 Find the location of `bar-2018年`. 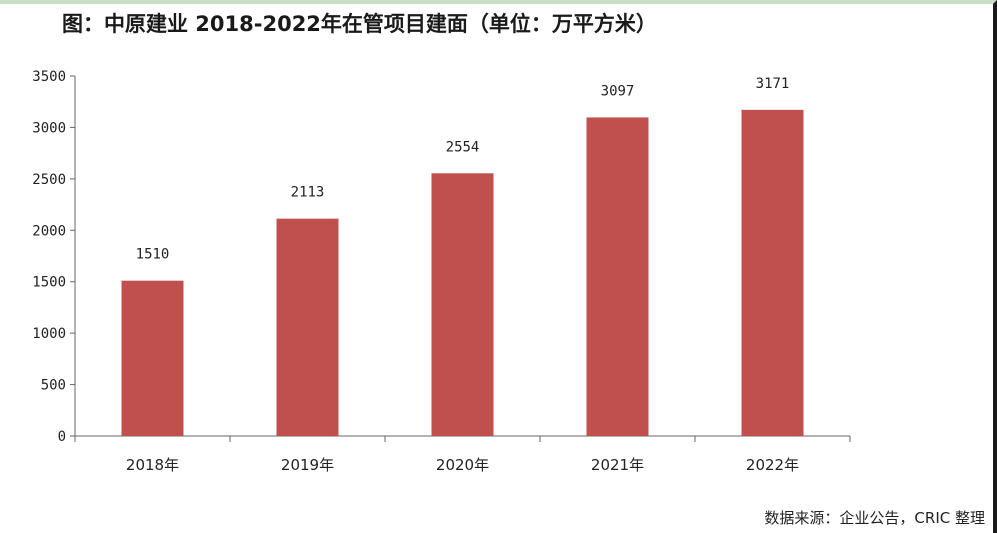

bar-2018年 is located at coordinates (152, 358).